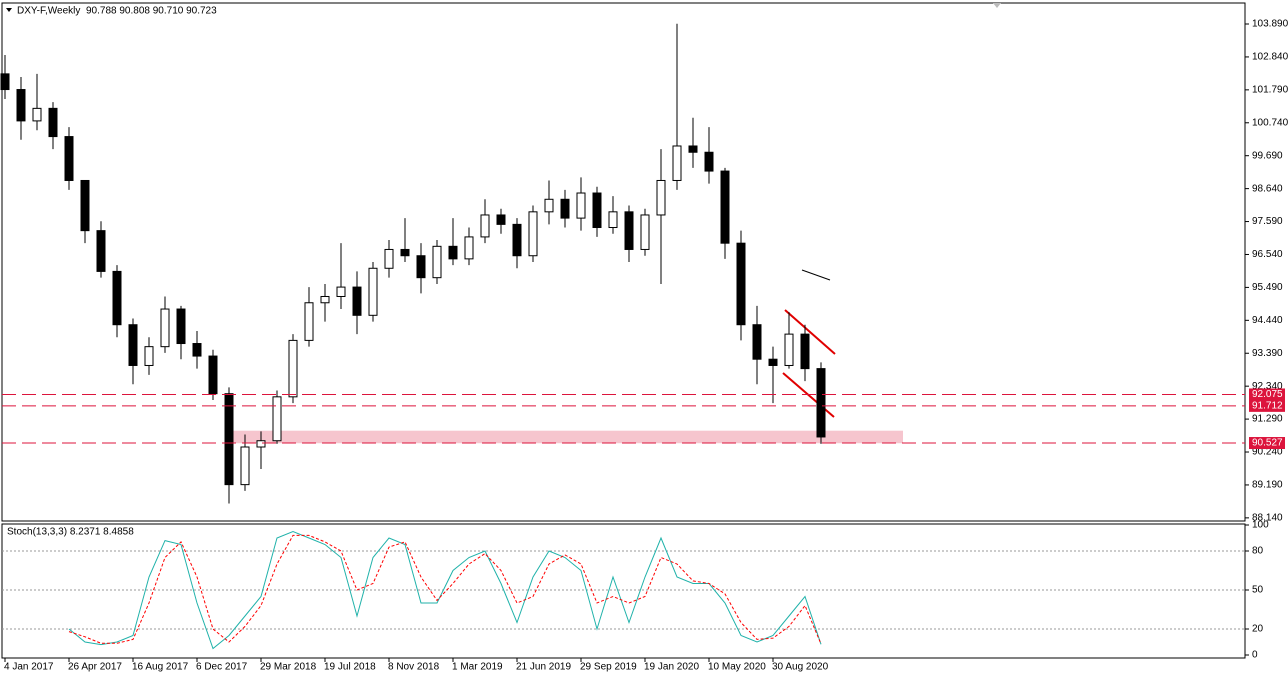  Describe the element at coordinates (816, 275) in the screenshot. I see `drawn-line` at that location.